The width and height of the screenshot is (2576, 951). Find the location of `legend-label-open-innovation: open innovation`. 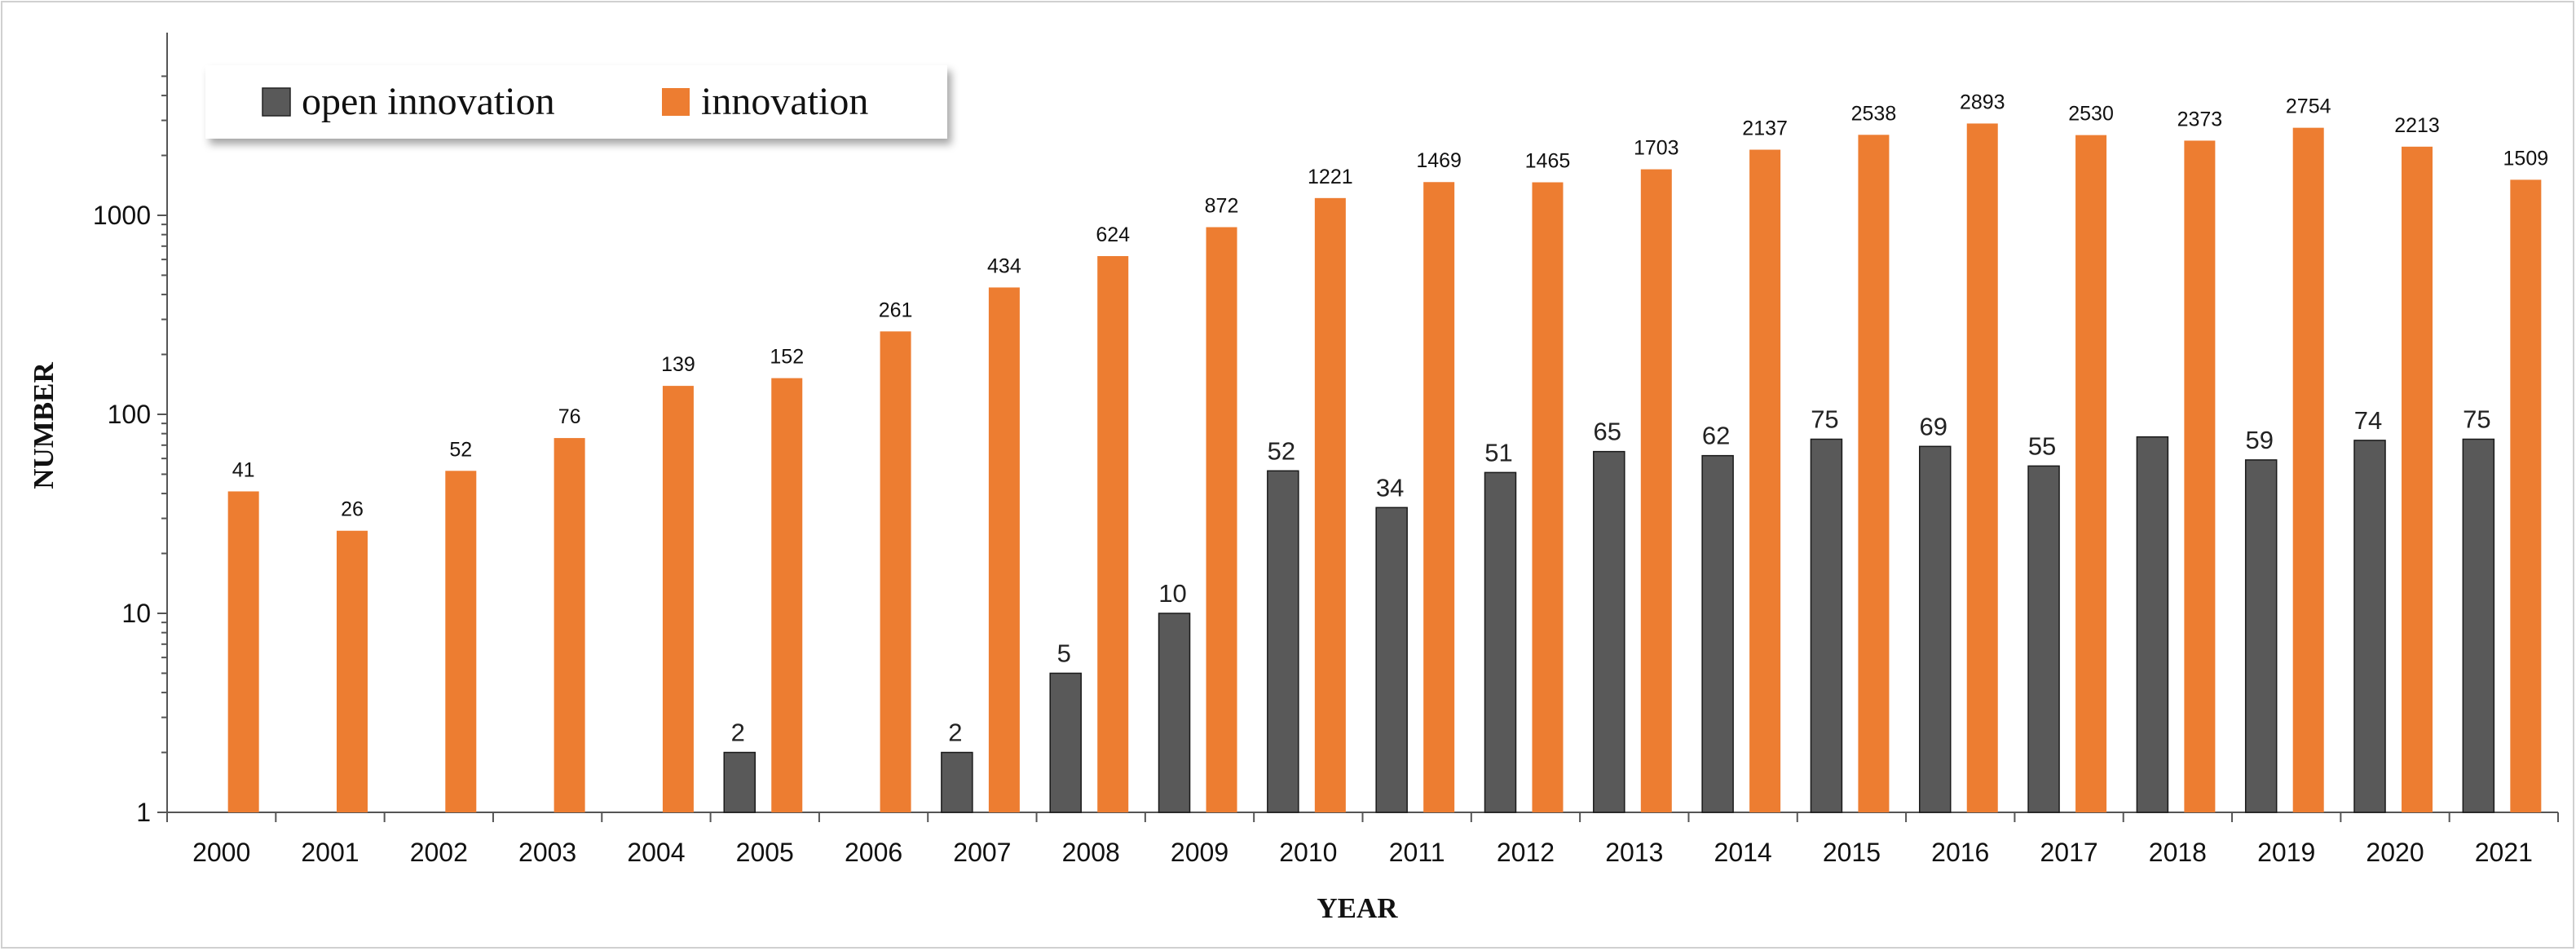

legend-label-open-innovation: open innovation is located at coordinates (428, 101).